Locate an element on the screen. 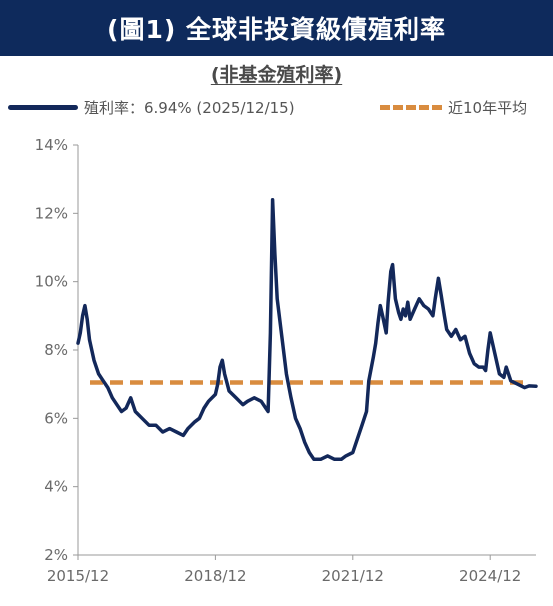  chart-title-banner: (圖1) 全球非投資級債殖利率 is located at coordinates (276, 28).